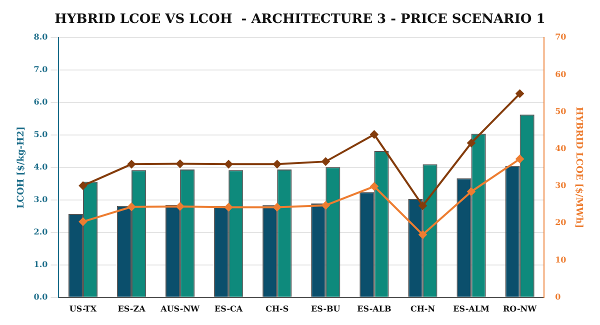  What do you see at coordinates (41, 296) in the screenshot?
I see `y-tick-label: 0.0` at bounding box center [41, 296].